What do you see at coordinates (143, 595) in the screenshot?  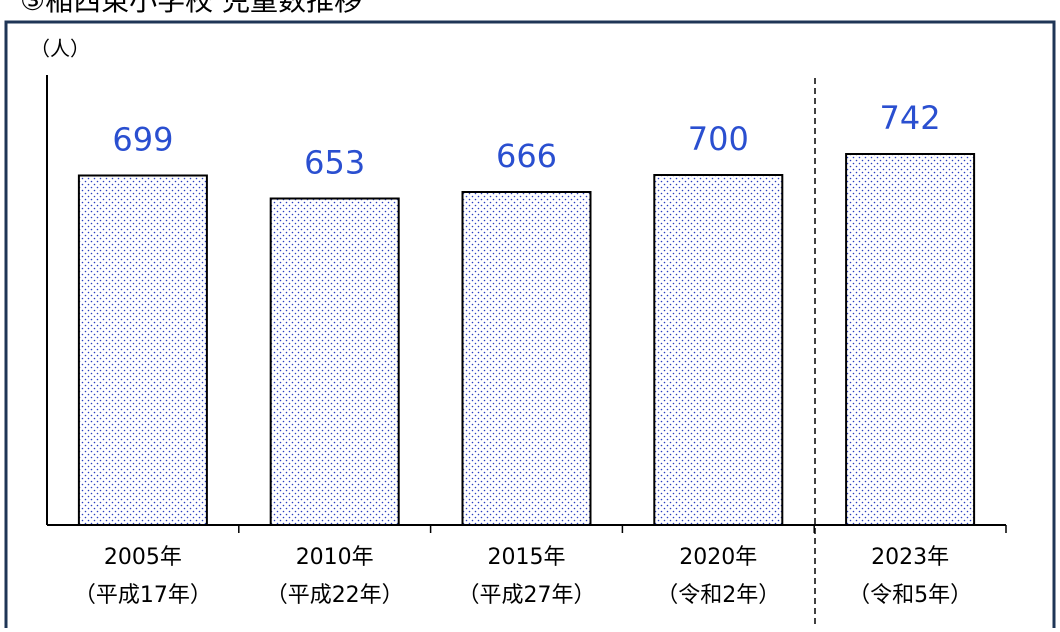 I see `x-tick-label: （平成17年）` at bounding box center [143, 595].